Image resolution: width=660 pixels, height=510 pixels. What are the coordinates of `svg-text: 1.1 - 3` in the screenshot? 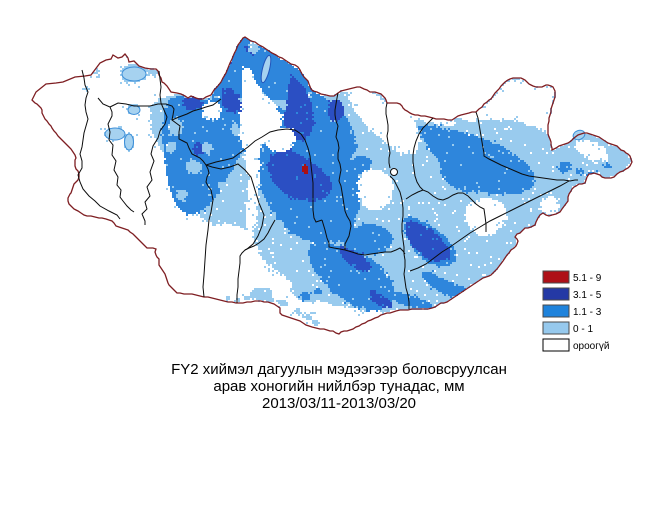 It's located at (587, 312).